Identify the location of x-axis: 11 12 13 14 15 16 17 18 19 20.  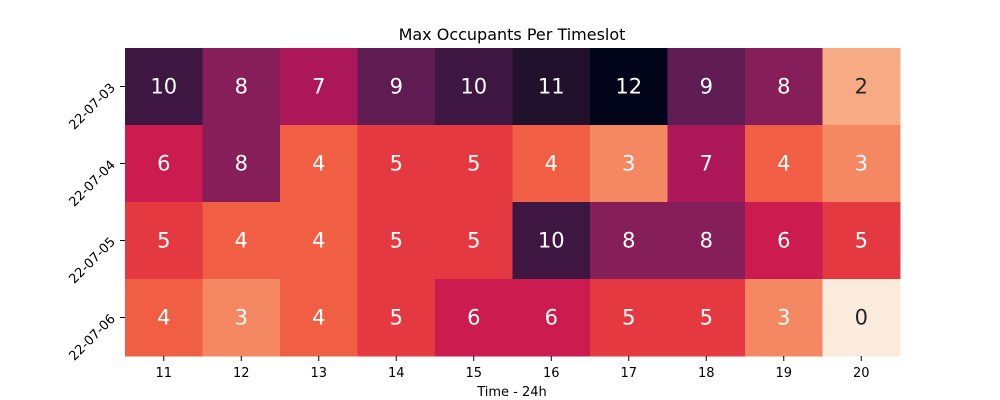
(512, 368).